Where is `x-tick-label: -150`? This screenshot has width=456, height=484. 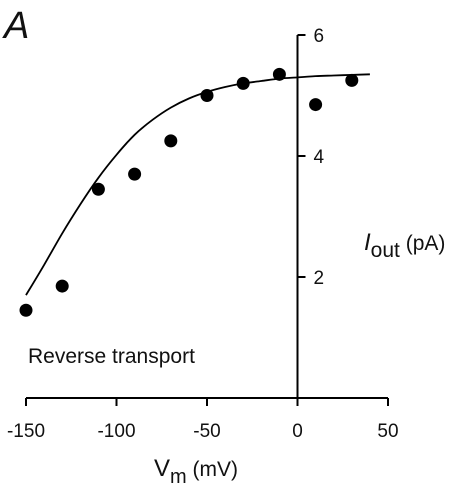
x-tick-label: -150 is located at coordinates (26, 431).